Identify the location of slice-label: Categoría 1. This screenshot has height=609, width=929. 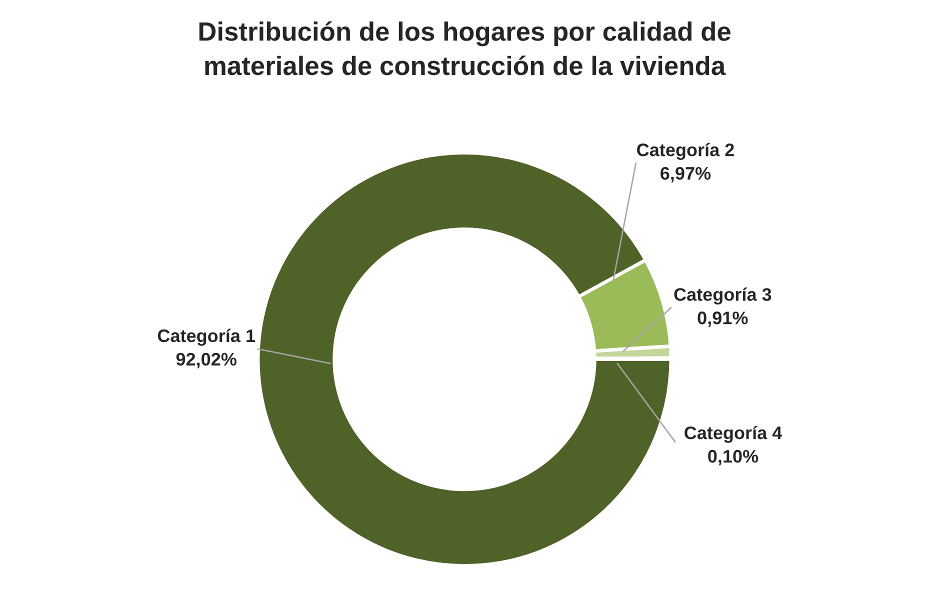
(207, 337).